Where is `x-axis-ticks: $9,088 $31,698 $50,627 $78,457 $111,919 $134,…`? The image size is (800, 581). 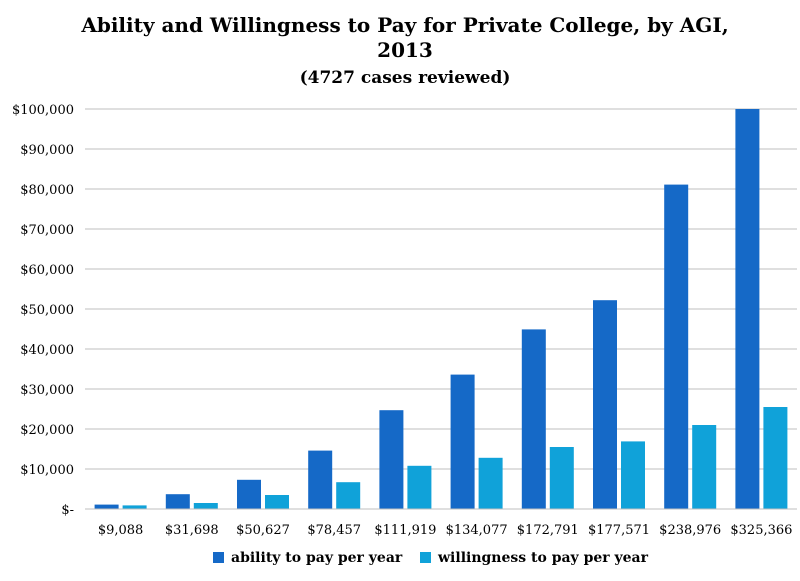 x-axis-ticks: $9,088 $31,698 $50,627 $78,457 $111,919 $134,… is located at coordinates (445, 530).